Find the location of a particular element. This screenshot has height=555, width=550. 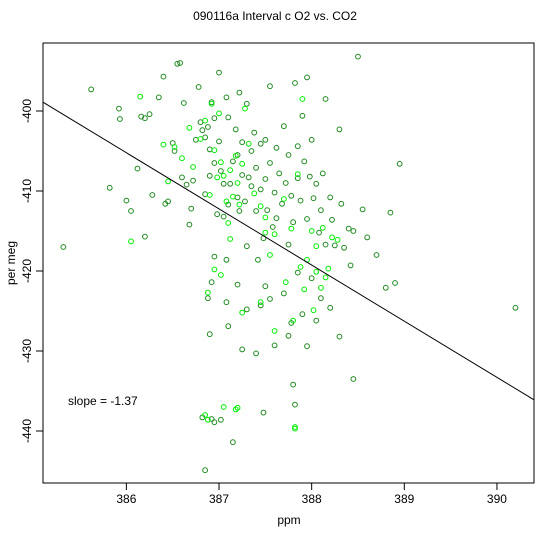

x-tick-label: 386 is located at coordinates (126, 499).